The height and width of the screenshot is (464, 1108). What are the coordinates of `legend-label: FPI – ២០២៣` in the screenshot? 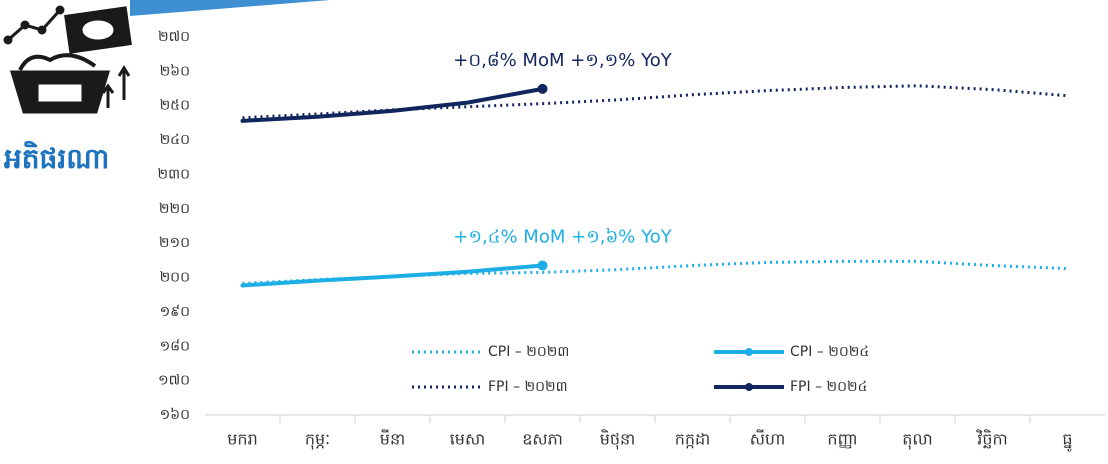 It's located at (528, 387).